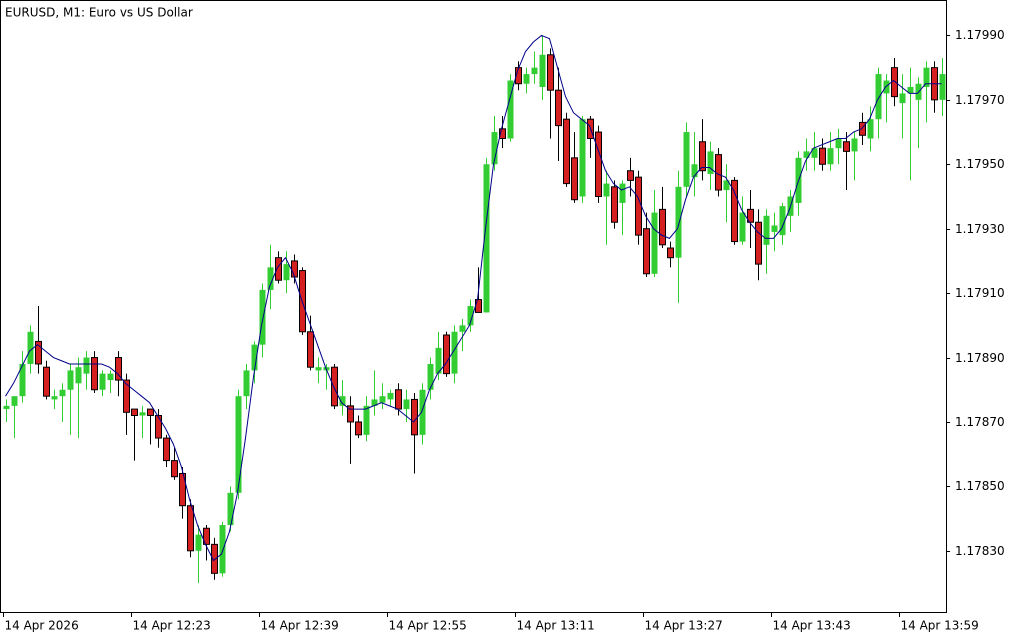 Image resolution: width=1024 pixels, height=640 pixels. What do you see at coordinates (300, 626) in the screenshot?
I see `x-tick-label: 14 Apr 12:39` at bounding box center [300, 626].